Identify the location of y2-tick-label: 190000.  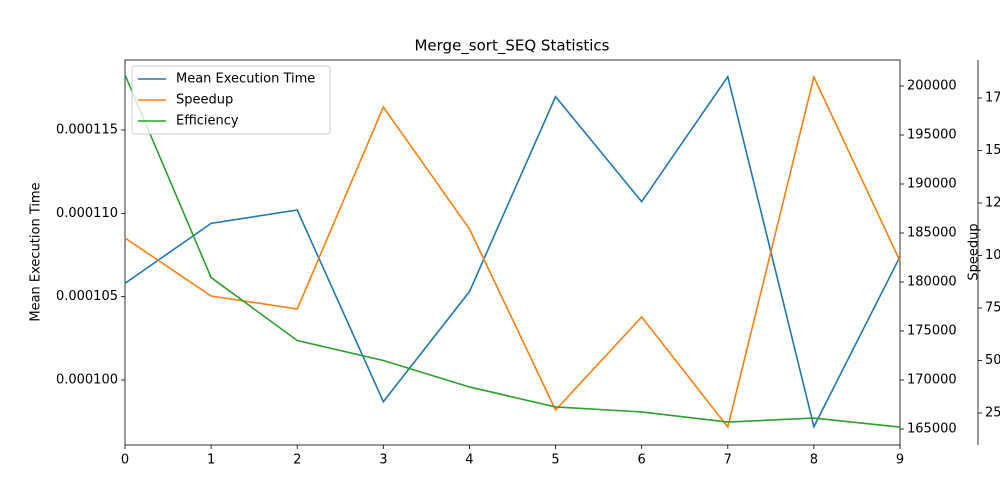
(932, 183).